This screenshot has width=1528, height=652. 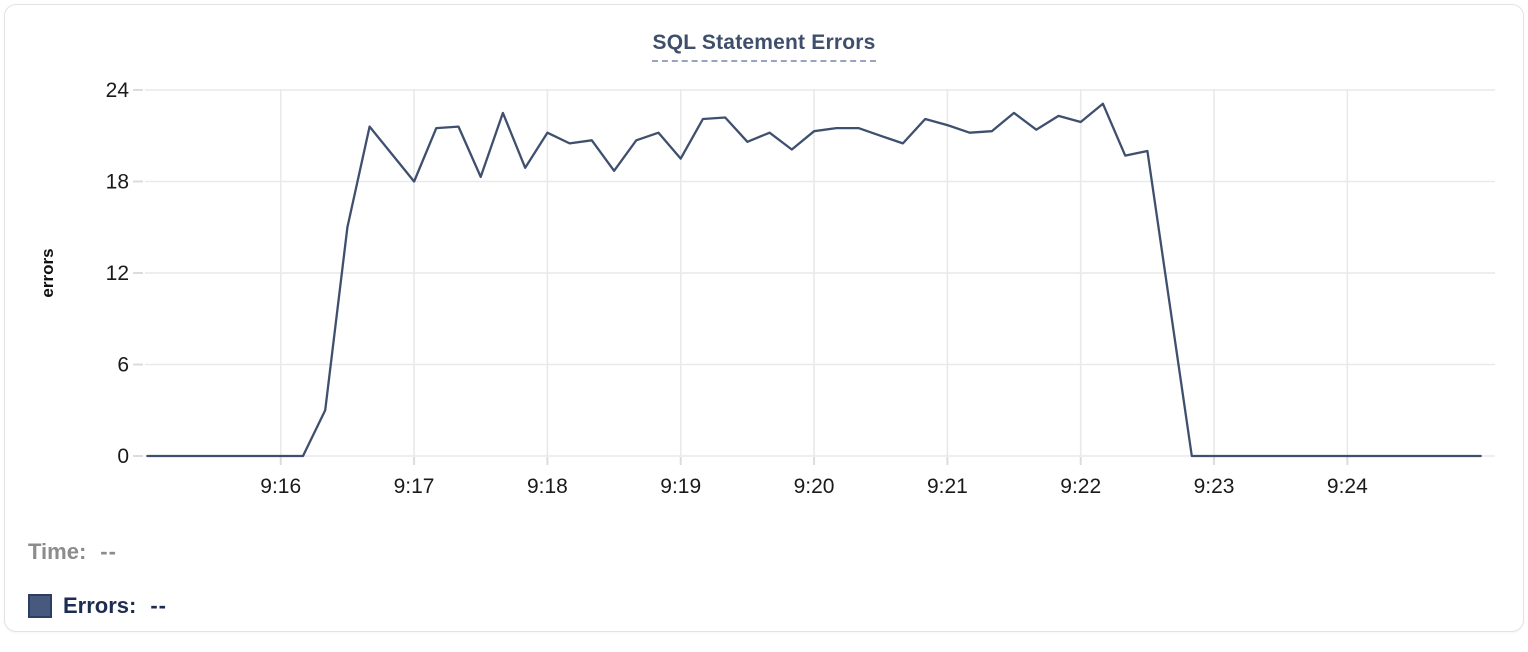 What do you see at coordinates (123, 456) in the screenshot?
I see `y-tick-label: 0` at bounding box center [123, 456].